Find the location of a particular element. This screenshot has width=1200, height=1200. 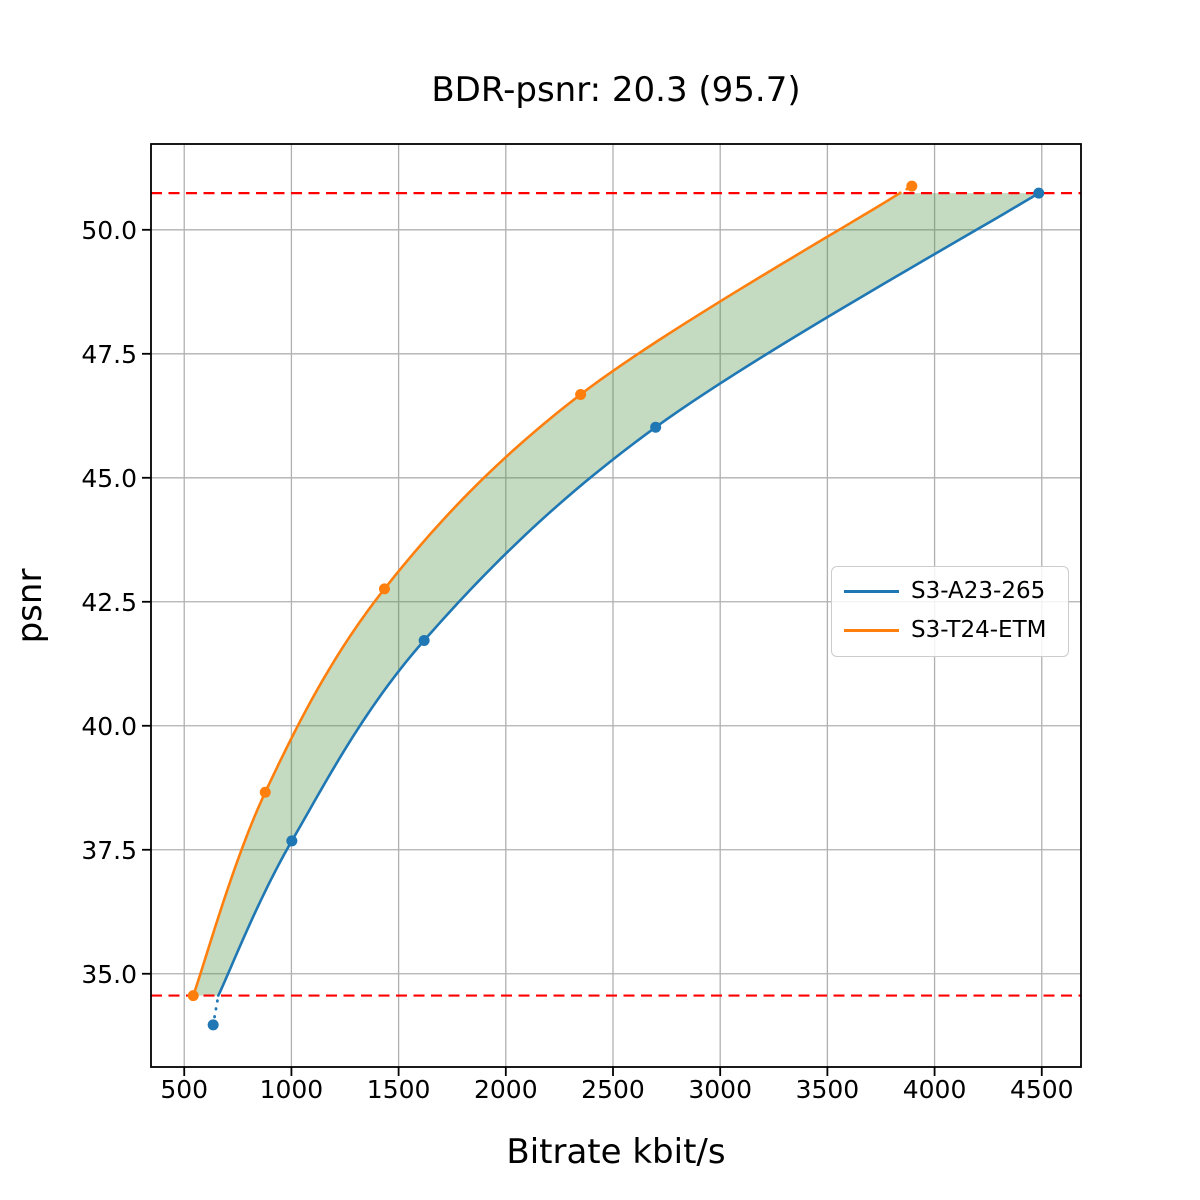

legend-line-sample-blue is located at coordinates (871, 592).